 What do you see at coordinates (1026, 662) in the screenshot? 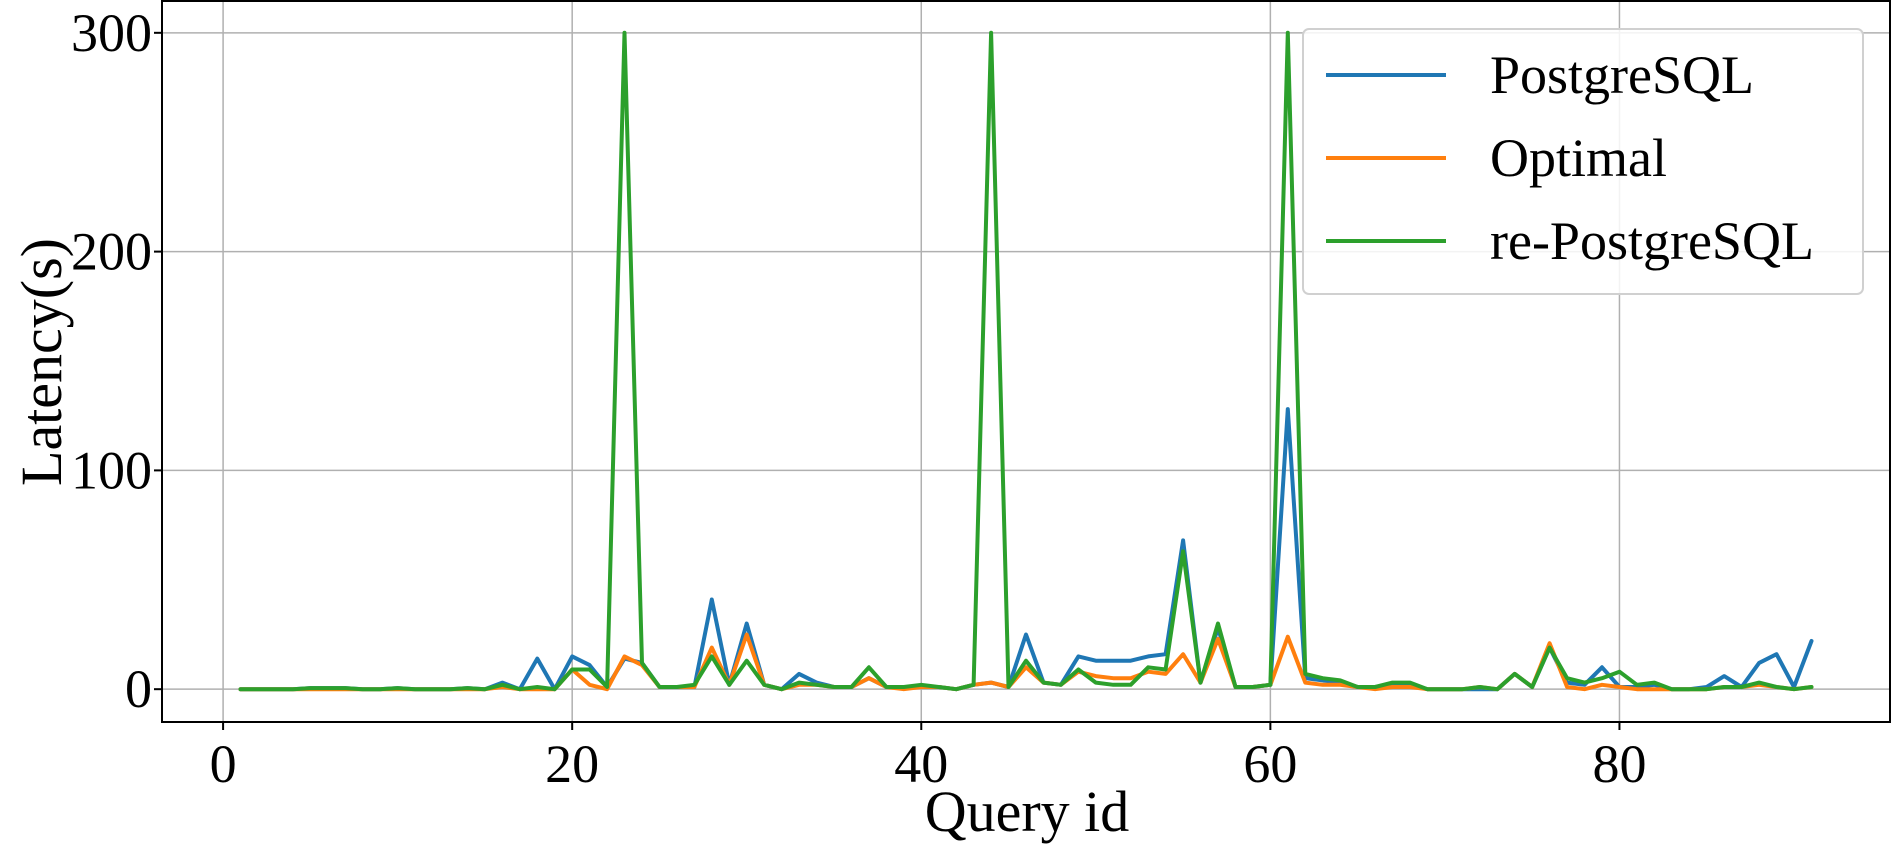
I see `series-line-optimal` at bounding box center [1026, 662].